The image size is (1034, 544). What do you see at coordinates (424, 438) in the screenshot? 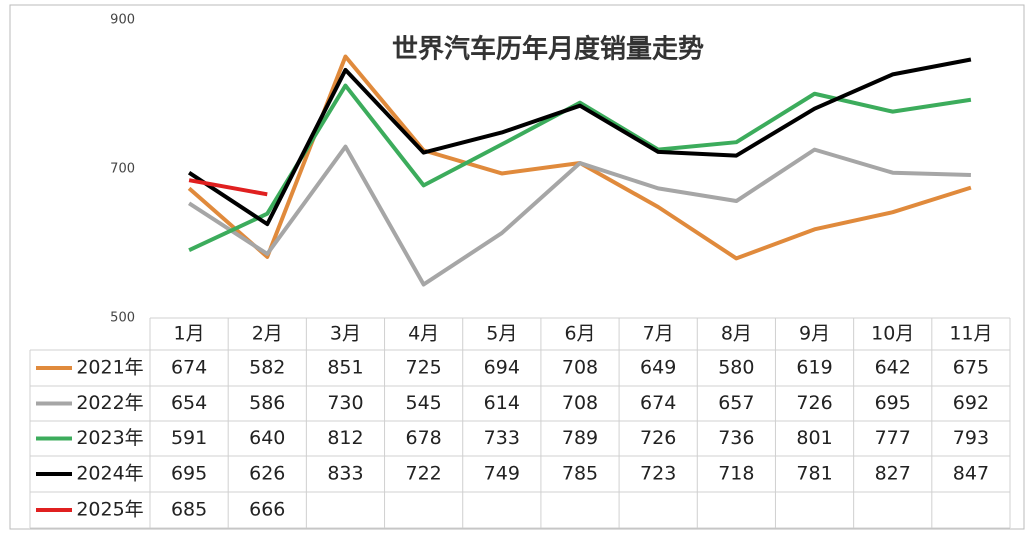
I see `table-value: 678` at bounding box center [424, 438].